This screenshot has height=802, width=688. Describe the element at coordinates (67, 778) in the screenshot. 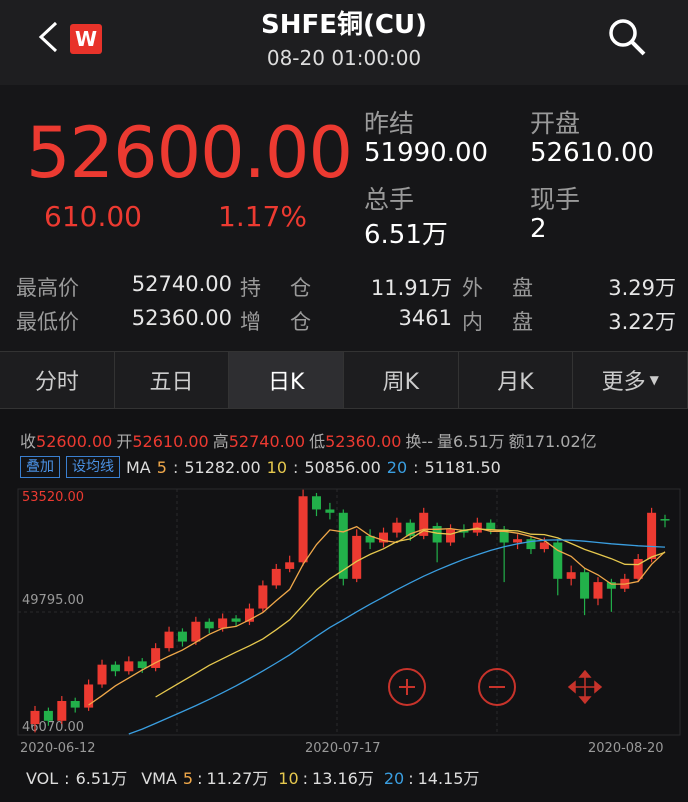

I see `vol-sep: :` at that location.